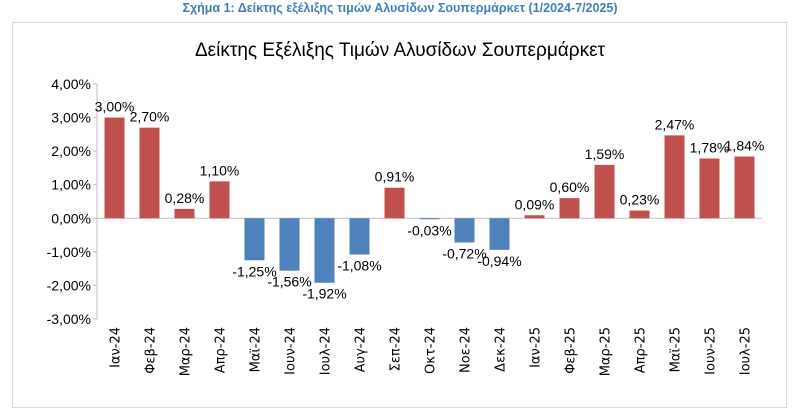  Describe the element at coordinates (71, 185) in the screenshot. I see `y-tick-label: 1,00%` at that location.